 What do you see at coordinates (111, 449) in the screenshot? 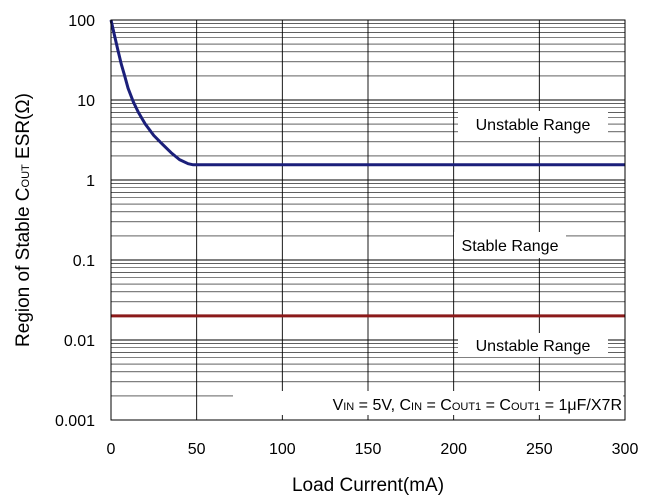
I see `x-tick-label: 0` at bounding box center [111, 449].